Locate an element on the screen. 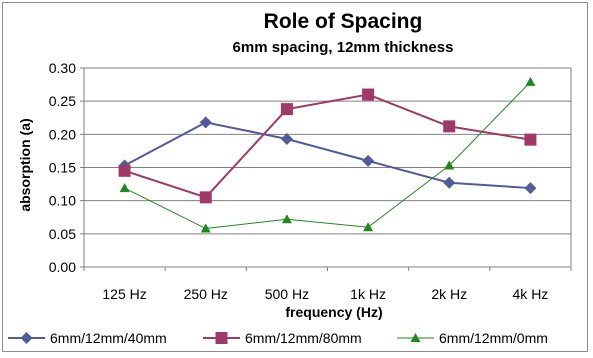 The image size is (593, 358). x-tick-label: 500 Hz is located at coordinates (287, 294).